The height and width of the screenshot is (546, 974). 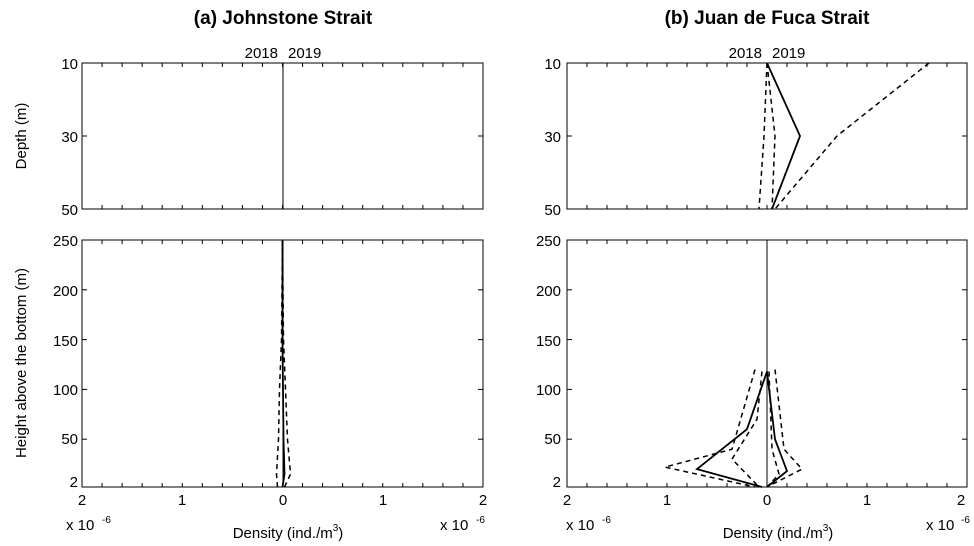 What do you see at coordinates (74, 482) in the screenshot?
I see `panel-a-bottom-ytick-2: 2` at bounding box center [74, 482].